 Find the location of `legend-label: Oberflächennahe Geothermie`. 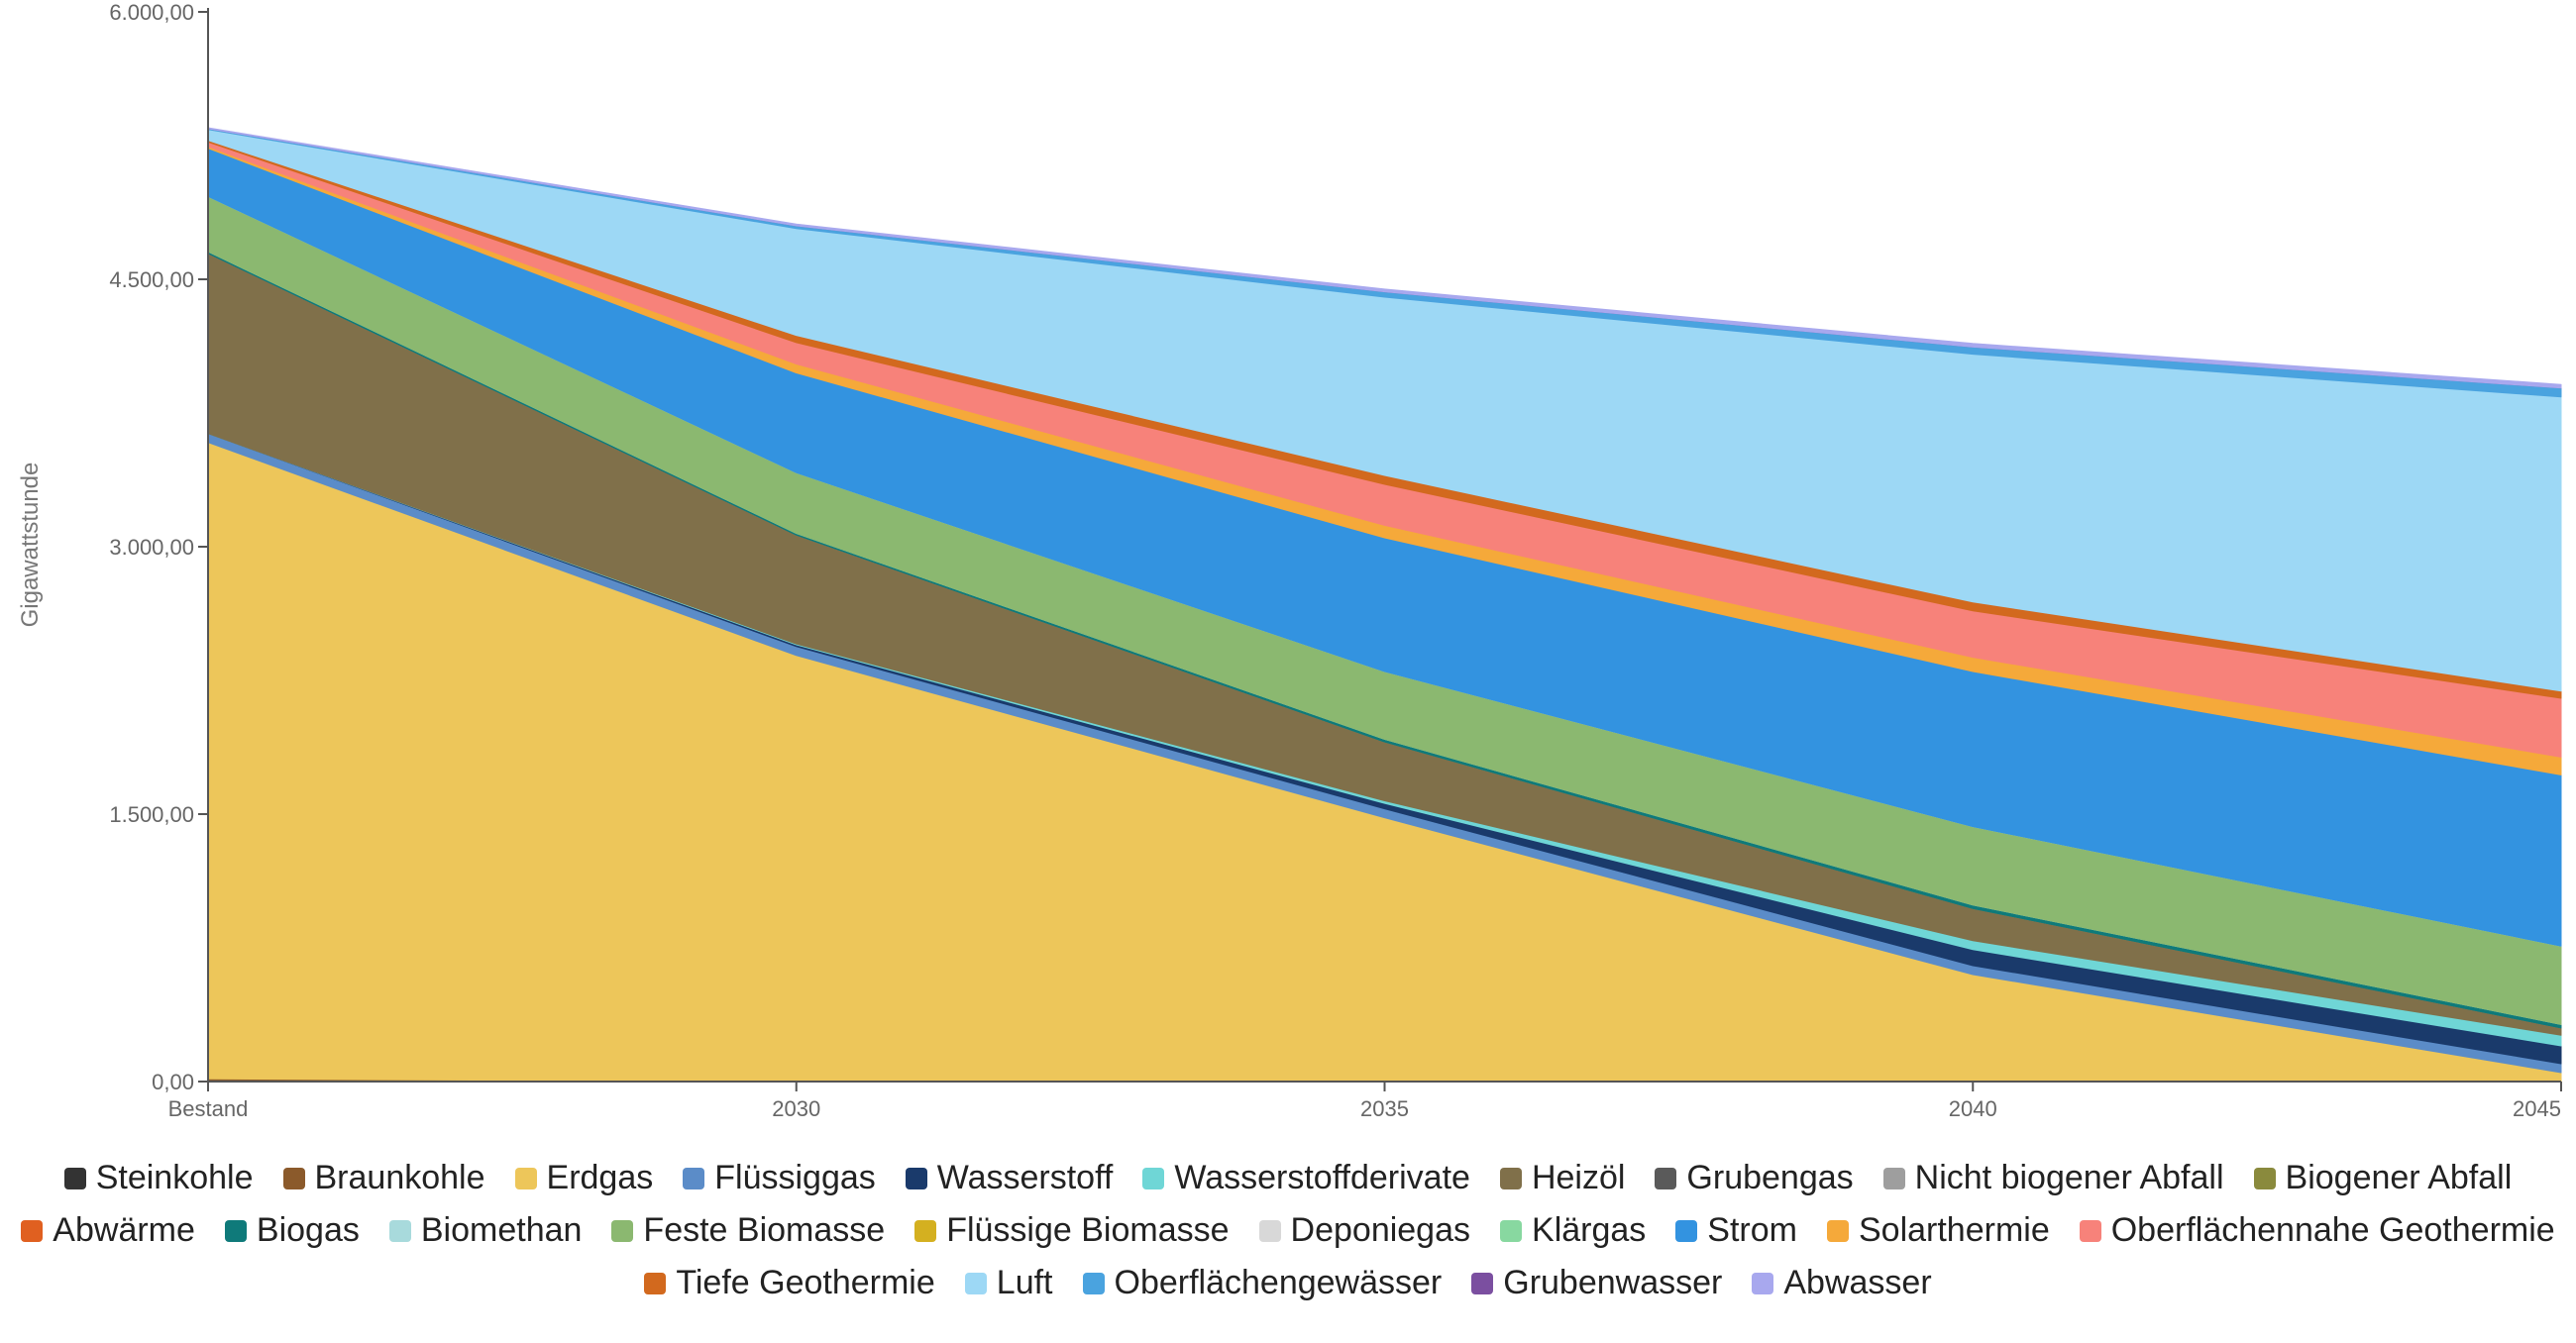

legend-label: Oberflächennahe Geothermie is located at coordinates (2333, 1230).